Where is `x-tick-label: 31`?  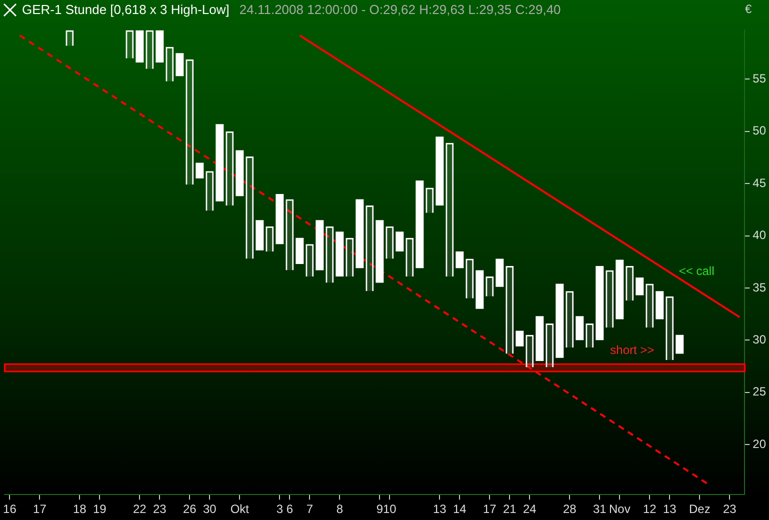
x-tick-label: 31 is located at coordinates (599, 509).